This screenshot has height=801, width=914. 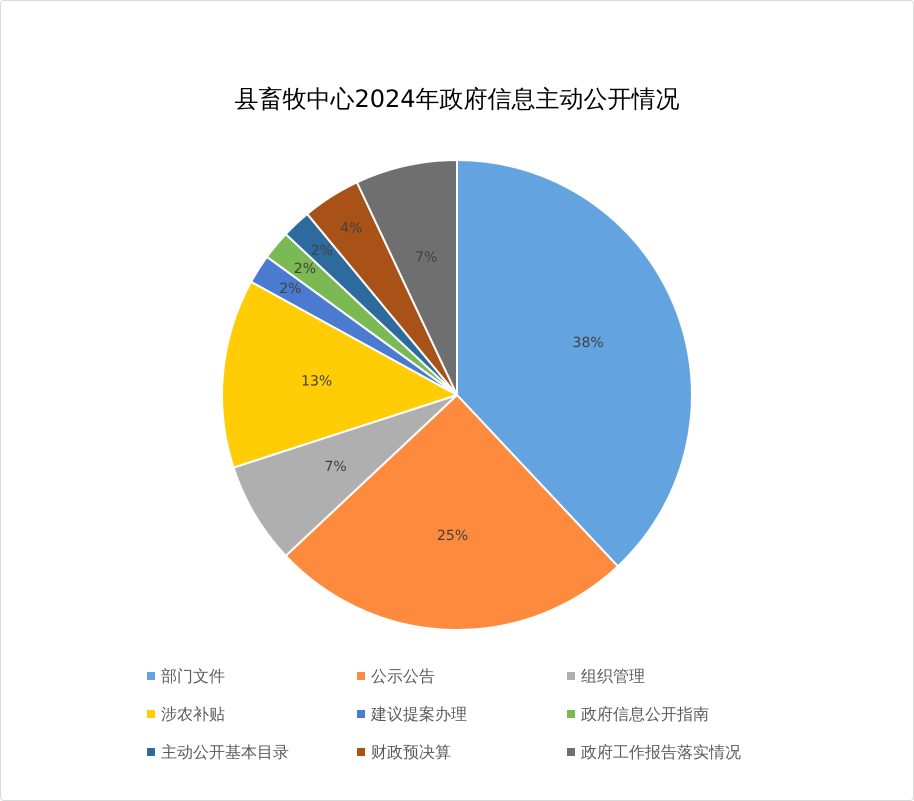 What do you see at coordinates (316, 382) in the screenshot?
I see `data-label: 13%` at bounding box center [316, 382].